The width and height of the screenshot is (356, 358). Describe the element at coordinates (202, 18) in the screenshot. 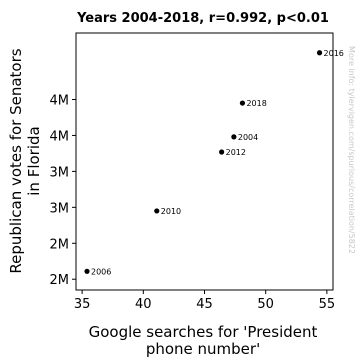

I see `chart-title: Years 2004-2018, r=0.992, p<0.01` at that location.